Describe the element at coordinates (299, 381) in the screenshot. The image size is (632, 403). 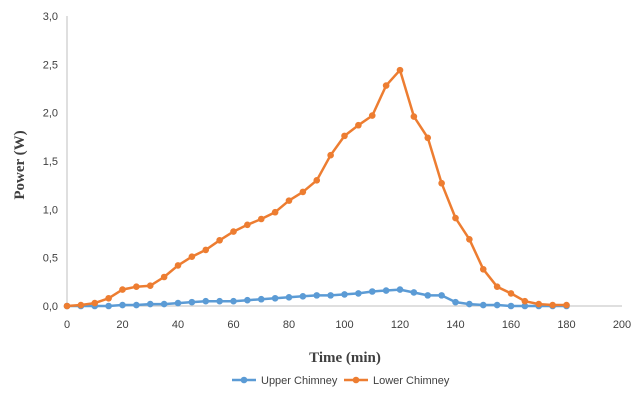
I see `legend-label: Upper Chimney` at that location.